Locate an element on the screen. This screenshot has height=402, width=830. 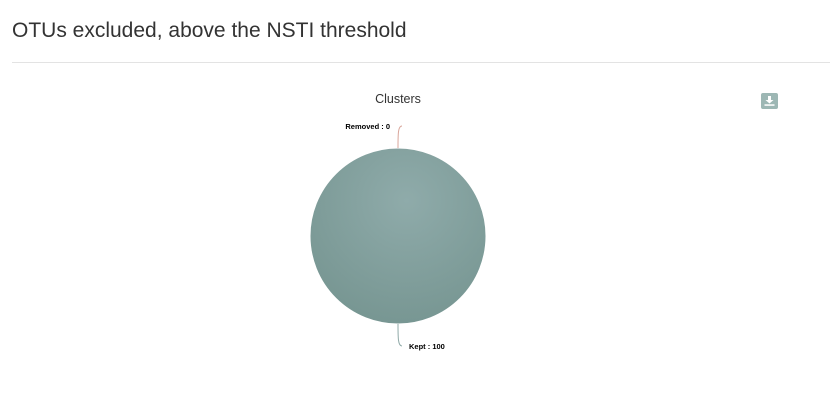
download-icon is located at coordinates (769, 101).